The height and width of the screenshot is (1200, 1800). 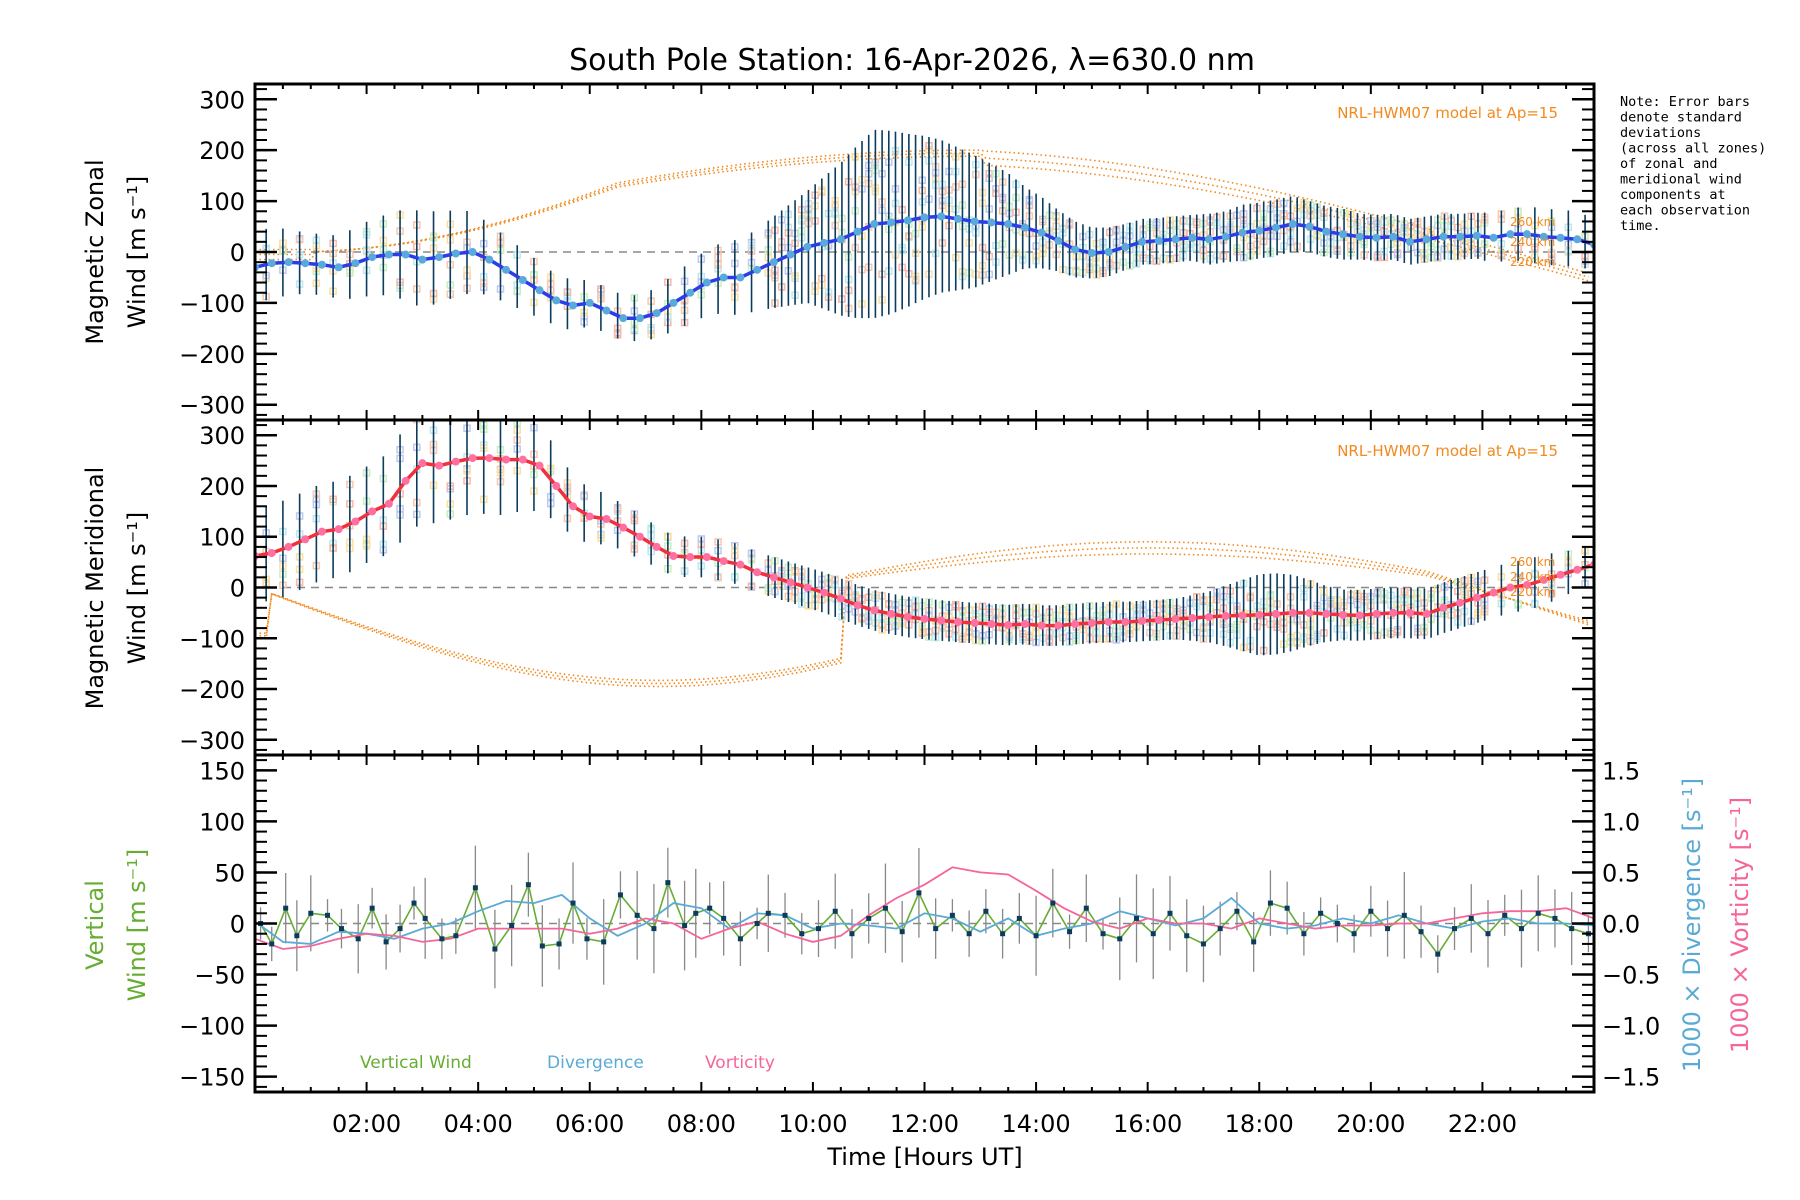 I want to click on zone-sample-marker, so click(x=434, y=415).